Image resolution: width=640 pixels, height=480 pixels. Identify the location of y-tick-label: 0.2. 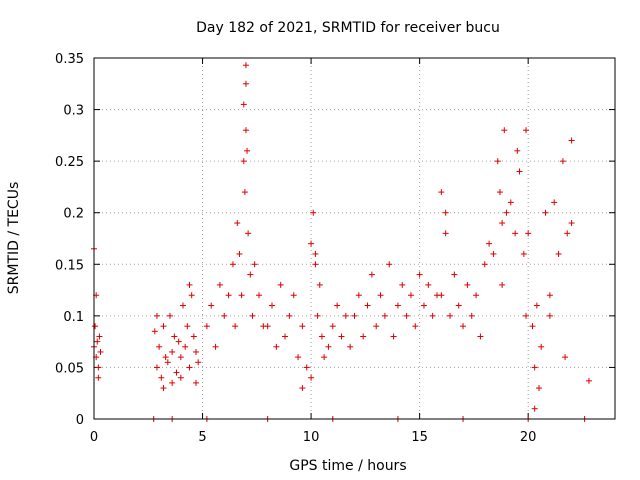
(73, 214).